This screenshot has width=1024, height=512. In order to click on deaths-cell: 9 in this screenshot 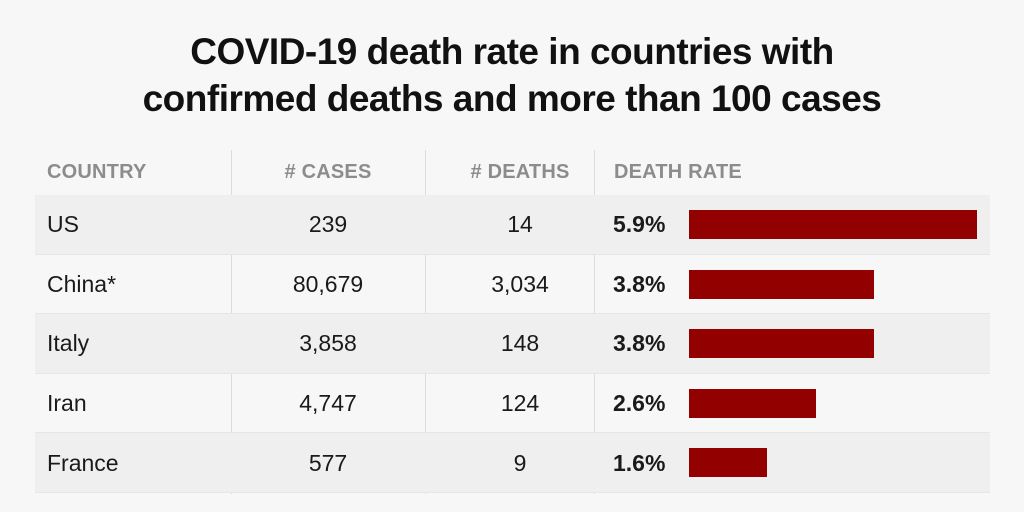, I will do `click(520, 462)`.